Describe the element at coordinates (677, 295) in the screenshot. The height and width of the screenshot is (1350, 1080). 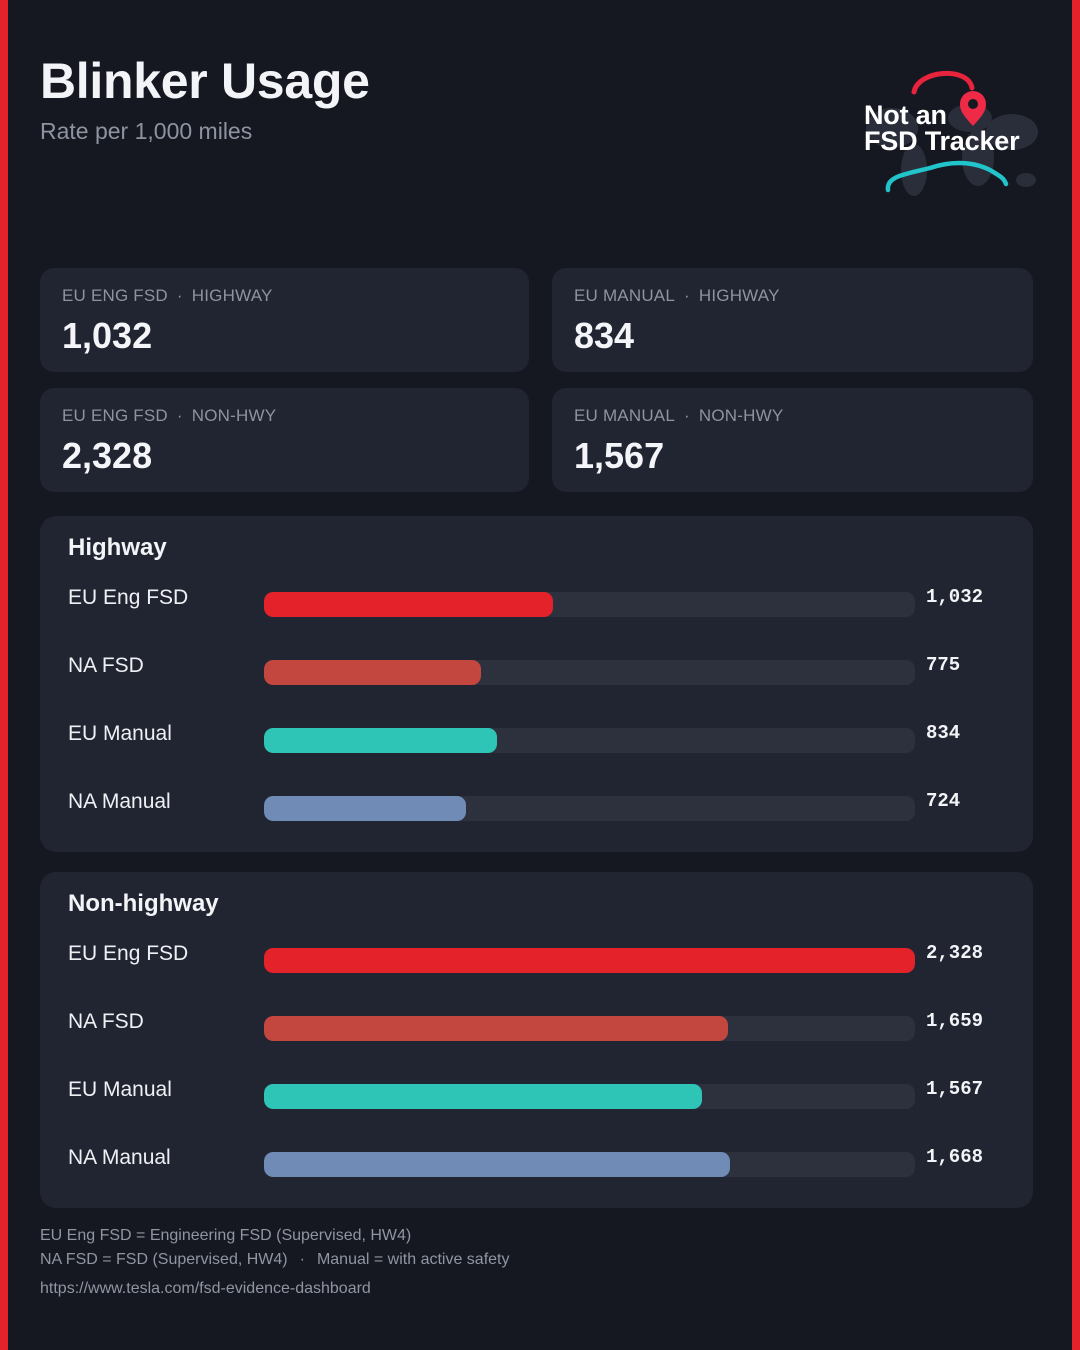
I see `stat-label: EU MANUAL · HIGHWAY` at that location.